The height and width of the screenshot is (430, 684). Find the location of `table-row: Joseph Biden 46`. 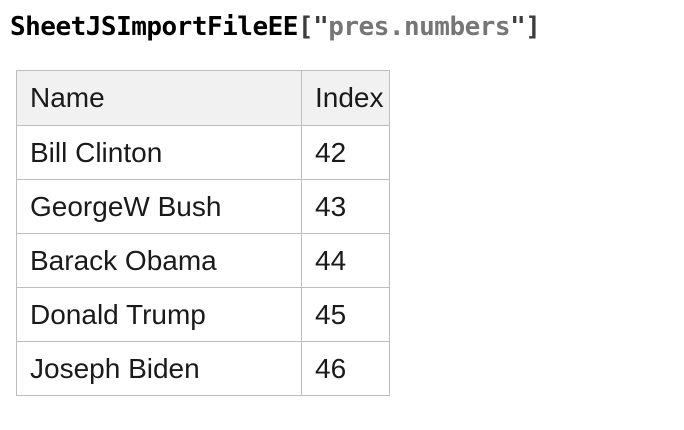

table-row: Joseph Biden 46 is located at coordinates (203, 368).